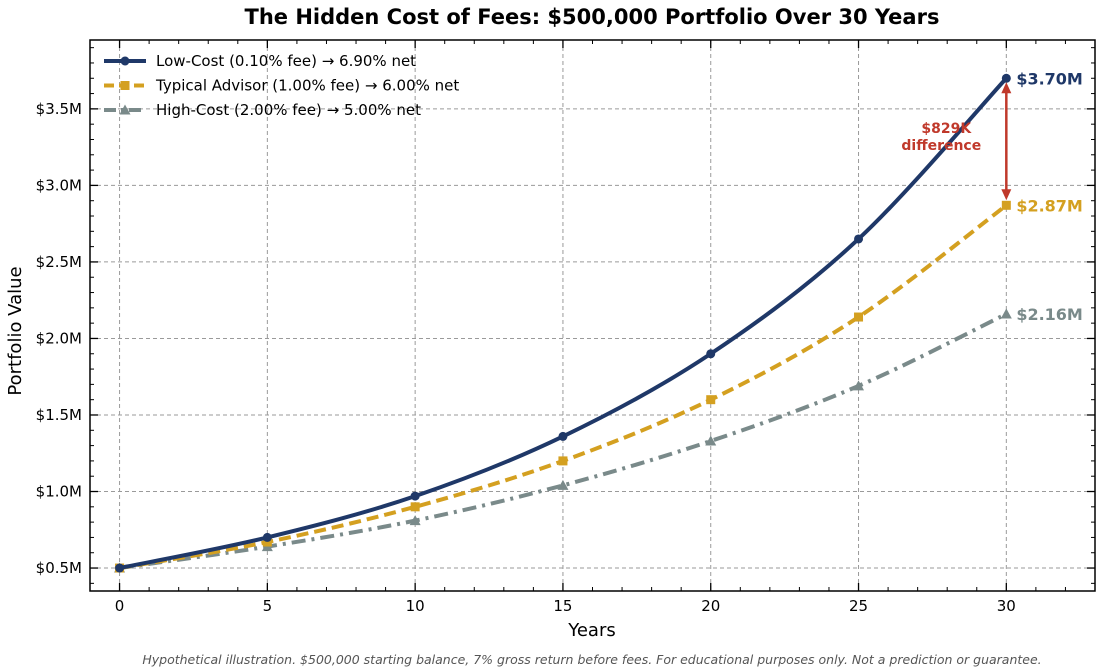  What do you see at coordinates (59, 338) in the screenshot?
I see `y-tick-label: $2.0M` at bounding box center [59, 338].